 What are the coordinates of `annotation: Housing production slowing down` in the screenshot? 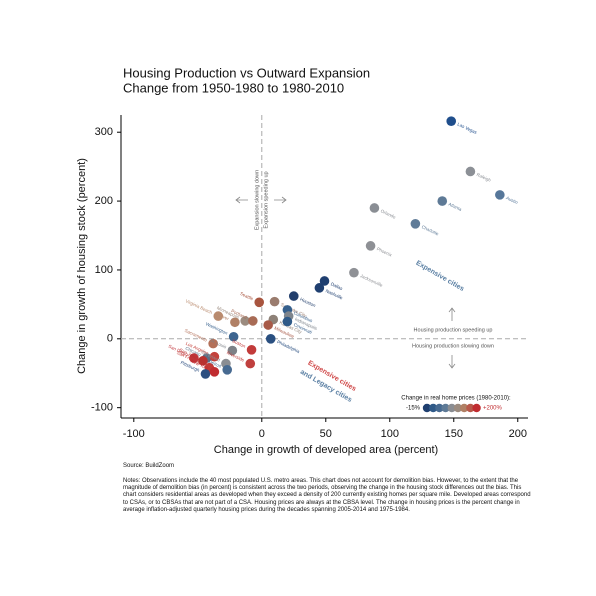 It's located at (453, 346).